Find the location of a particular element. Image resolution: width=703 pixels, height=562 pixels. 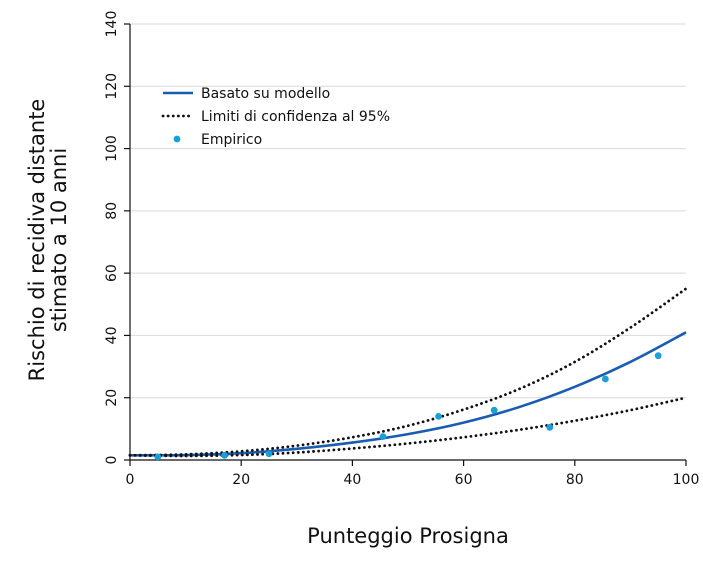

legend-label-0: Basato su modello is located at coordinates (265, 94).